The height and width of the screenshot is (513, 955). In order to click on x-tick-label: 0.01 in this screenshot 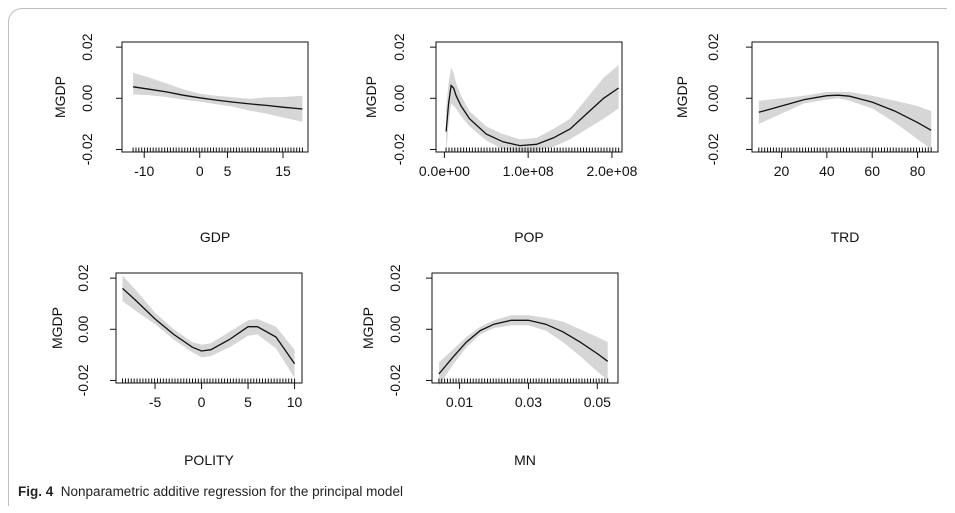, I will do `click(459, 402)`.